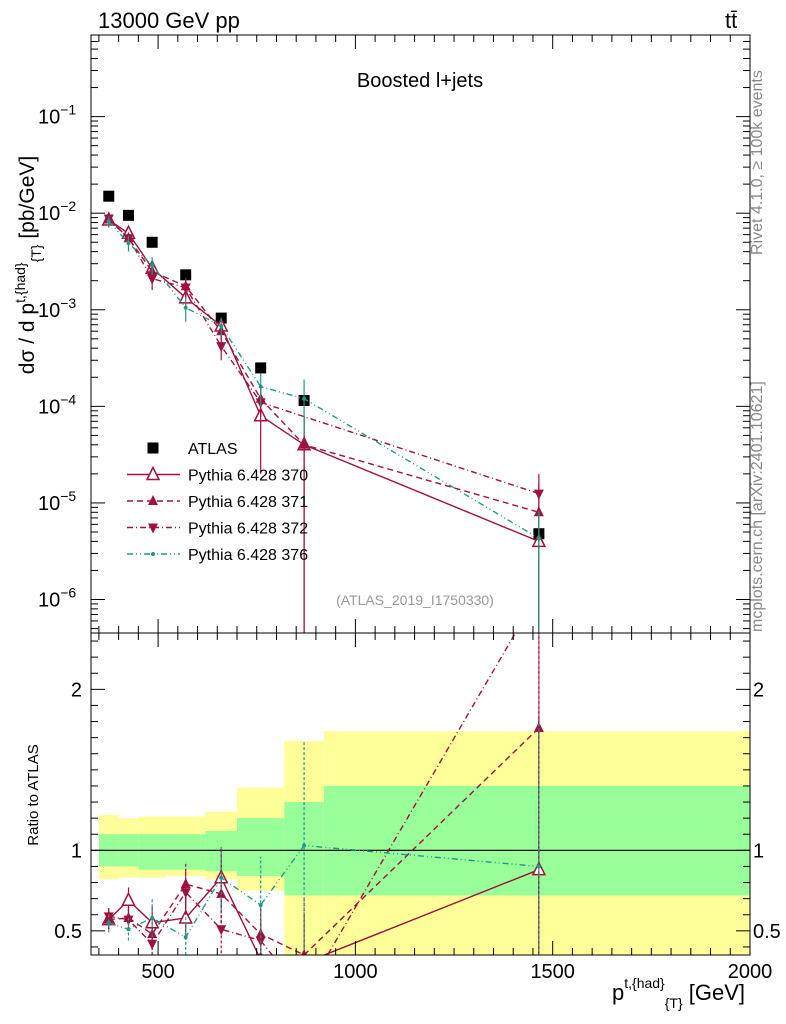 Image resolution: width=786 pixels, height=1024 pixels. I want to click on x-axis-label-sup: t,{had}, so click(644, 983).